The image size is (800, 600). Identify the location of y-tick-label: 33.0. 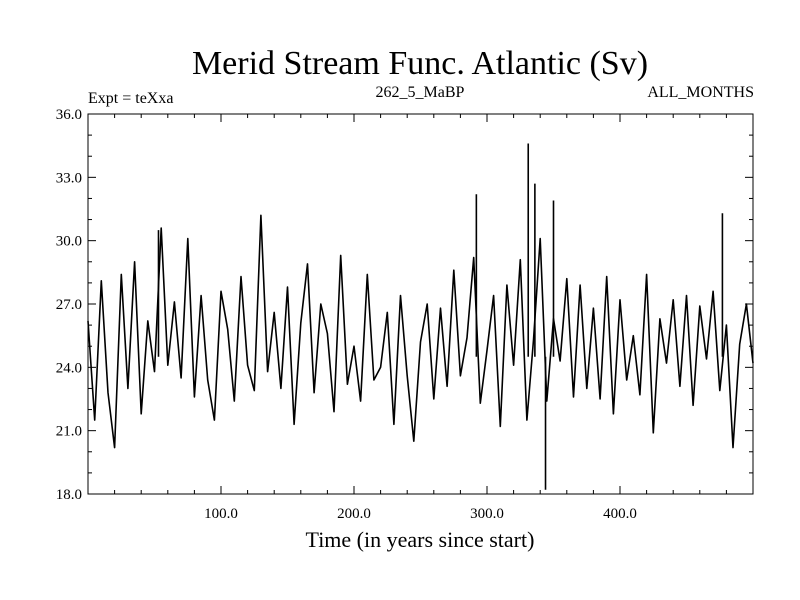
(69, 178).